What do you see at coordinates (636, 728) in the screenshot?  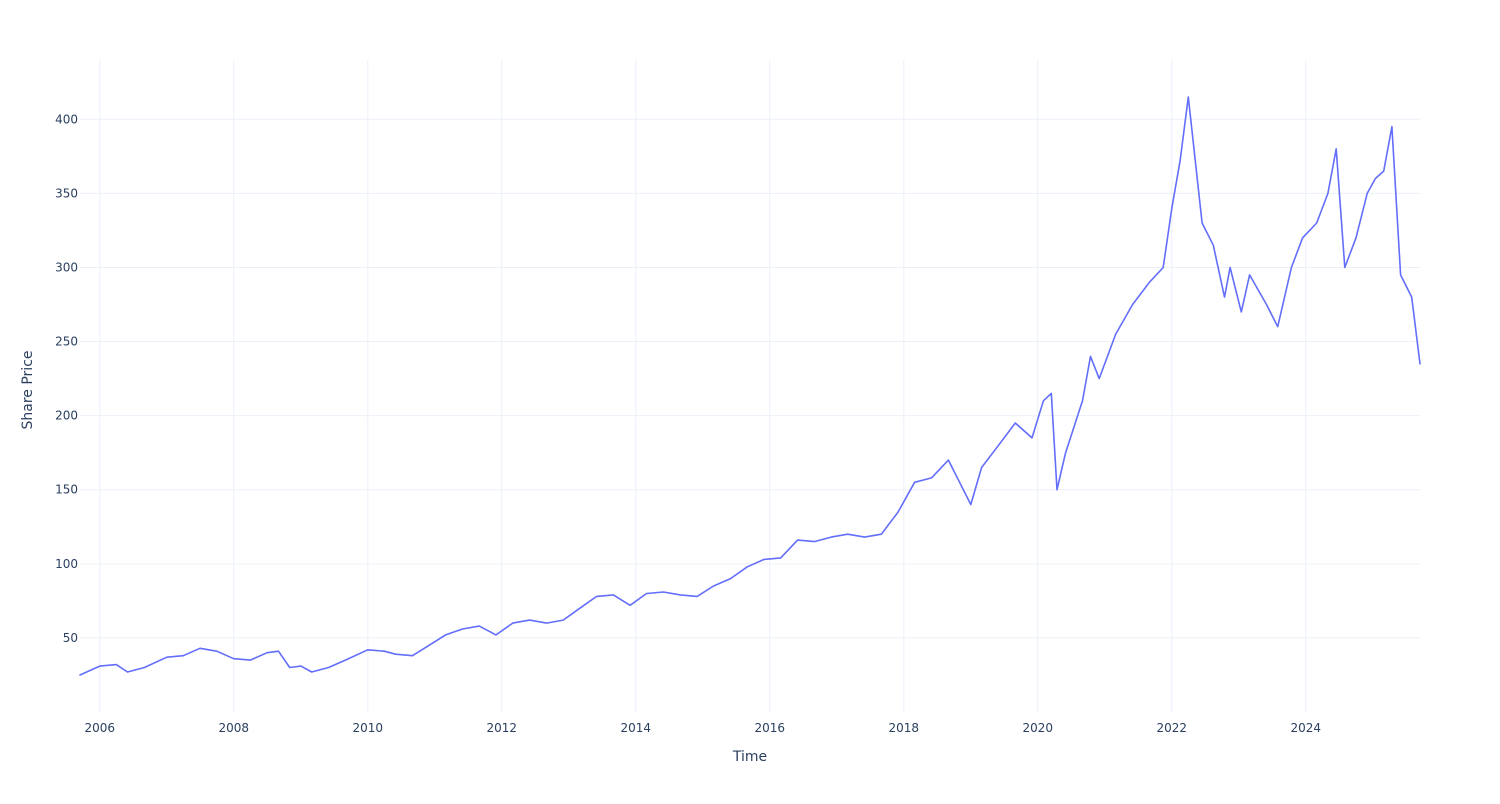 I see `x-tick-label: 2014` at bounding box center [636, 728].